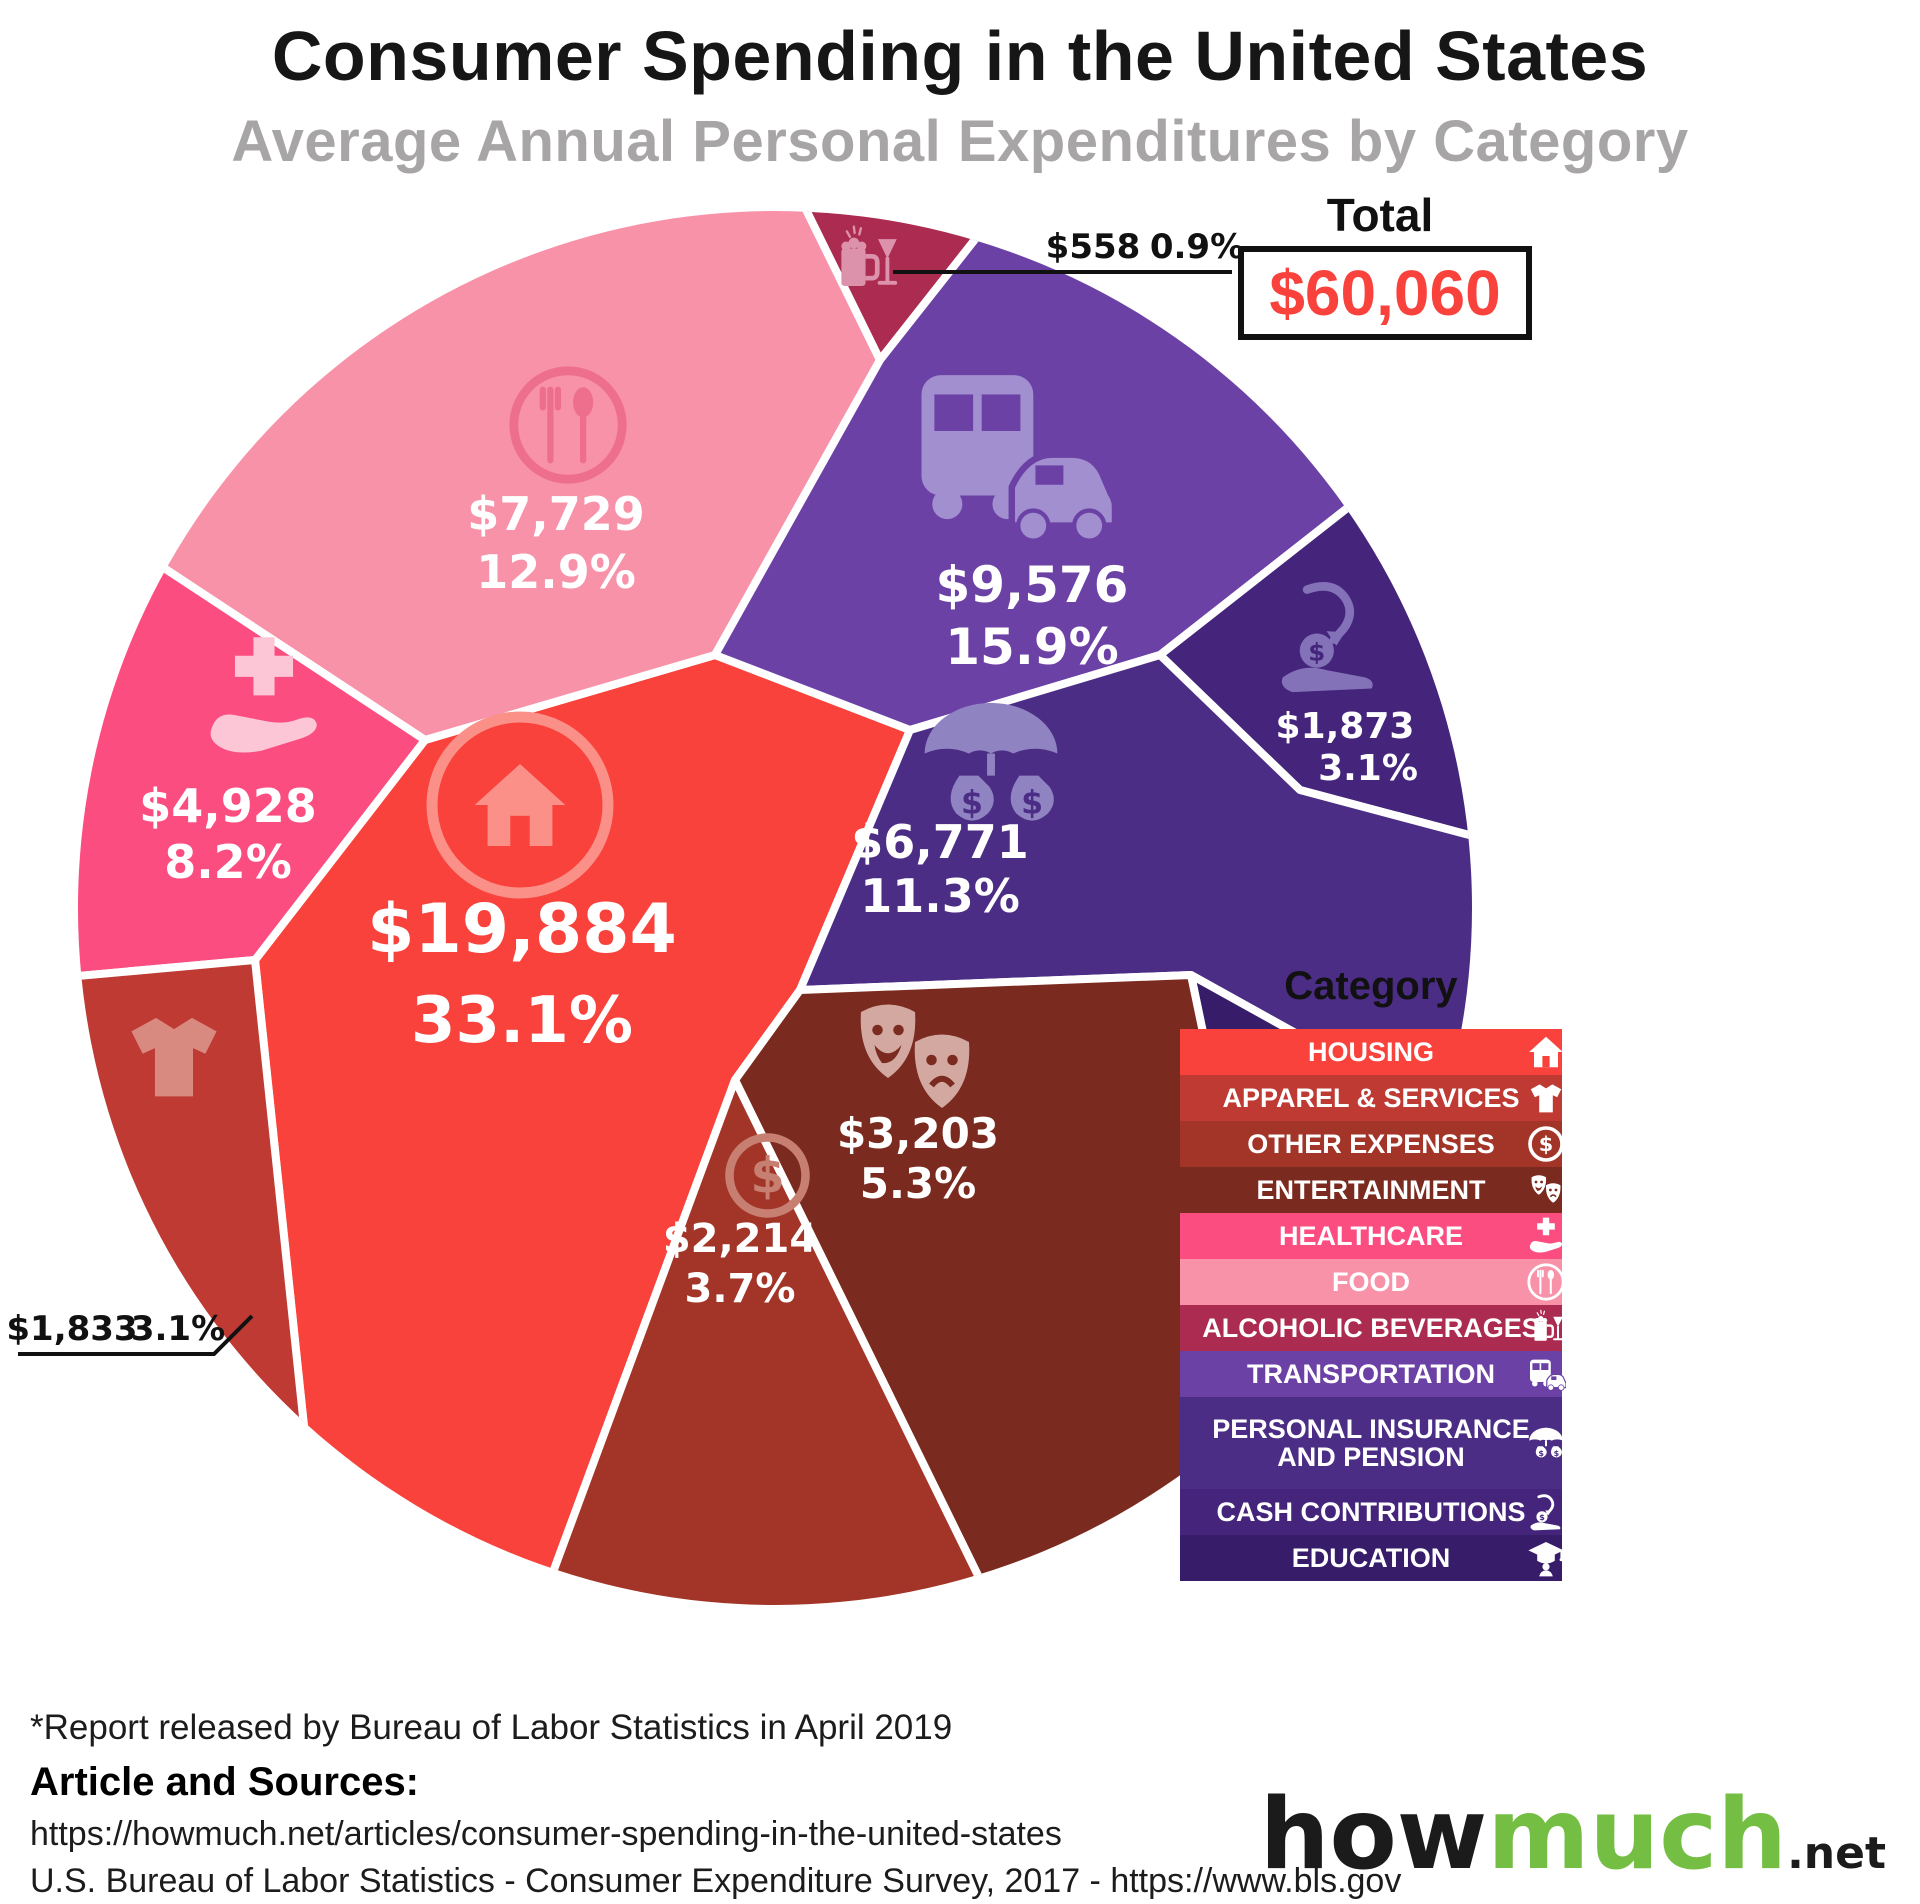 The image size is (1920, 1904). What do you see at coordinates (228, 862) in the screenshot?
I see `healthcare-percent: 8.2%` at bounding box center [228, 862].